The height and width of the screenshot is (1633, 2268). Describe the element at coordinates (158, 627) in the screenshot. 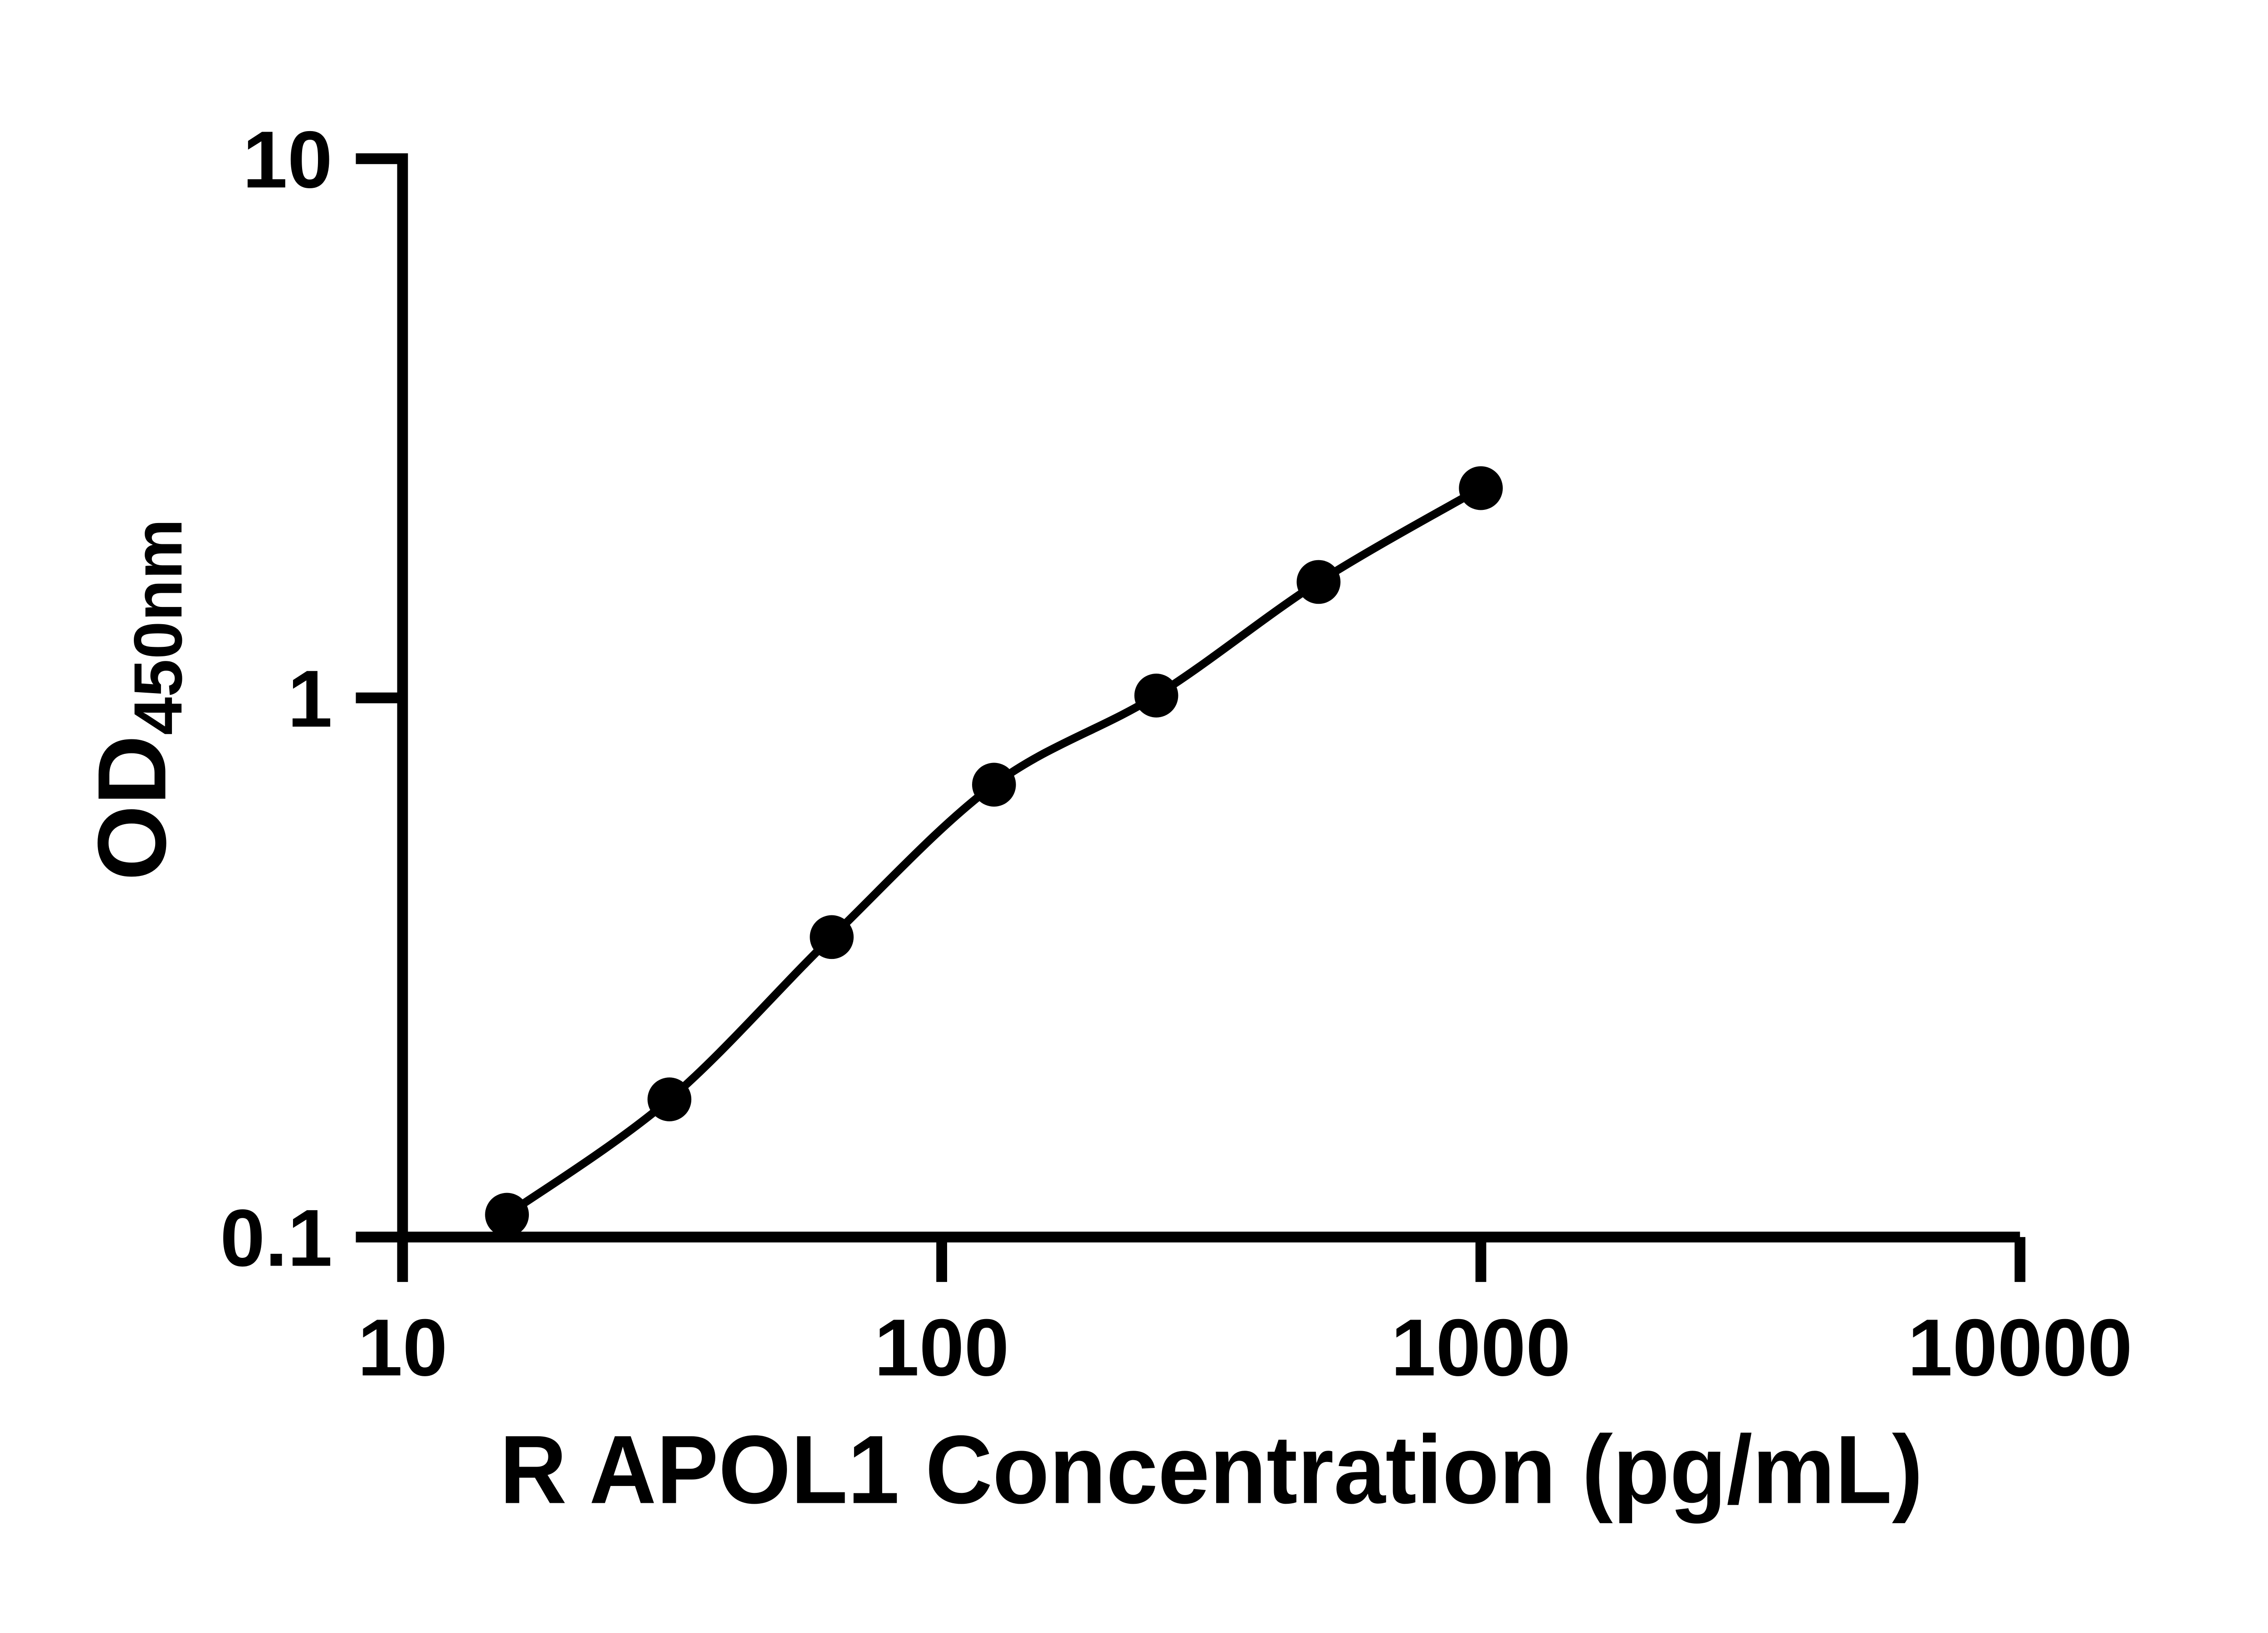

I see `y-axis-title-subscript: 450nm` at that location.